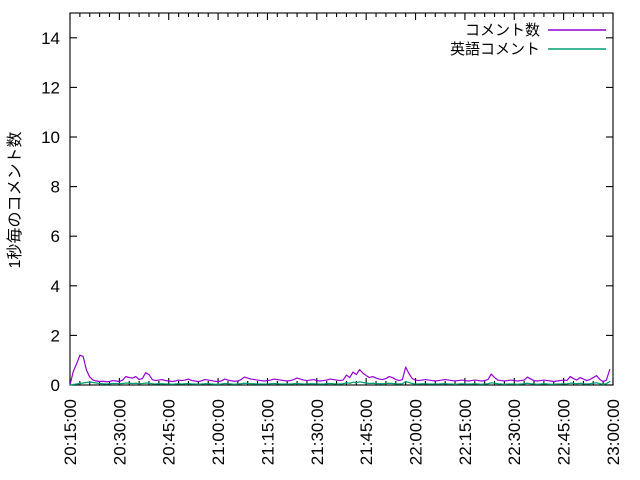  Describe the element at coordinates (514, 432) in the screenshot. I see `x-tick-label: 22:30:00` at that location.